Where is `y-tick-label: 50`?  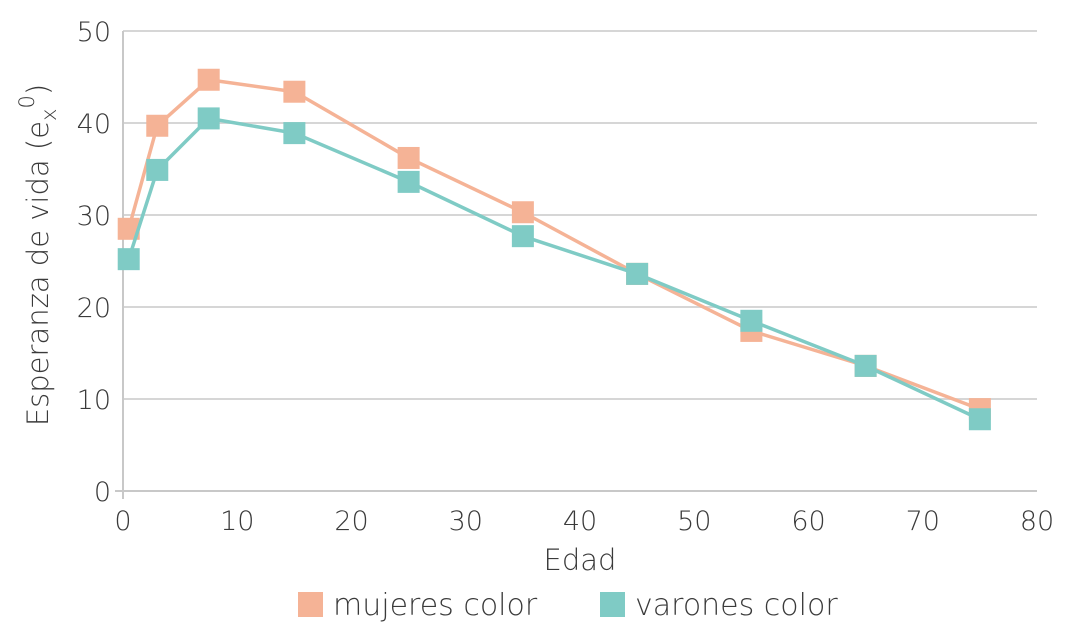 y-tick-label: 50 is located at coordinates (94, 32).